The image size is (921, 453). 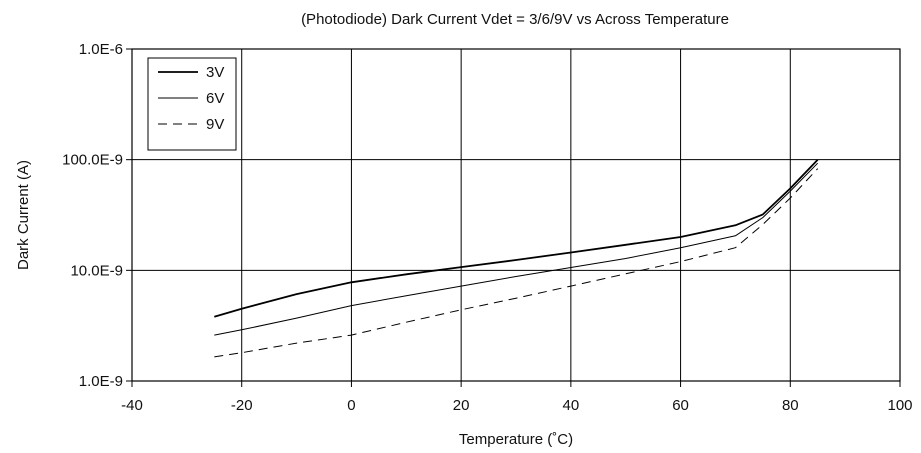 What do you see at coordinates (96, 270) in the screenshot?
I see `y-tick-label: 10.0E-9` at bounding box center [96, 270].